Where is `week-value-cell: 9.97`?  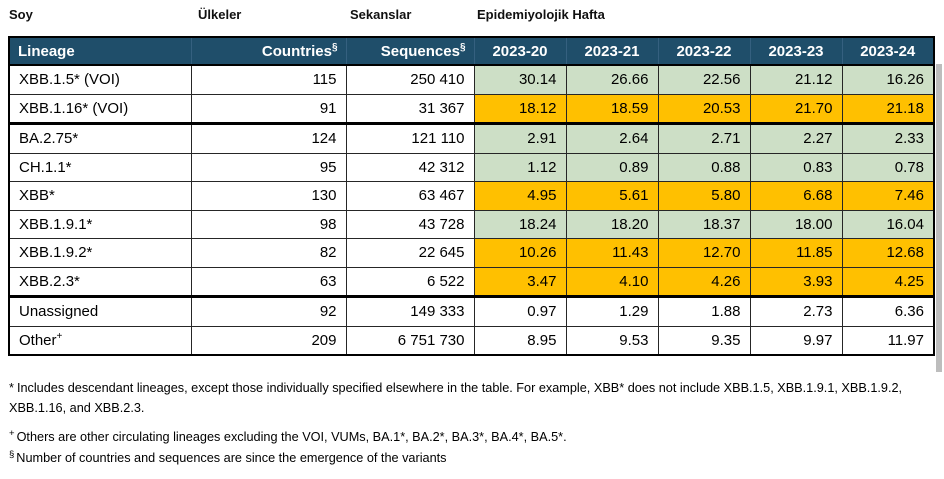 week-value-cell: 9.97 is located at coordinates (796, 340).